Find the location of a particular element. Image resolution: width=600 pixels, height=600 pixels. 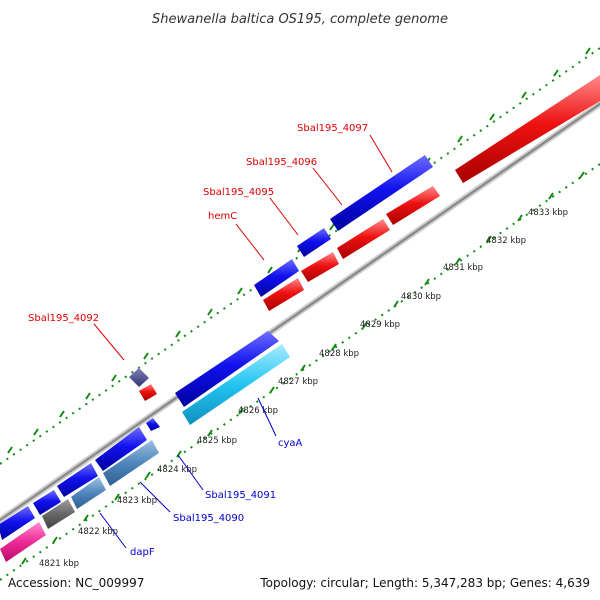

gene-label-sbal195-4096: Sbal195_4096 is located at coordinates (281, 162).